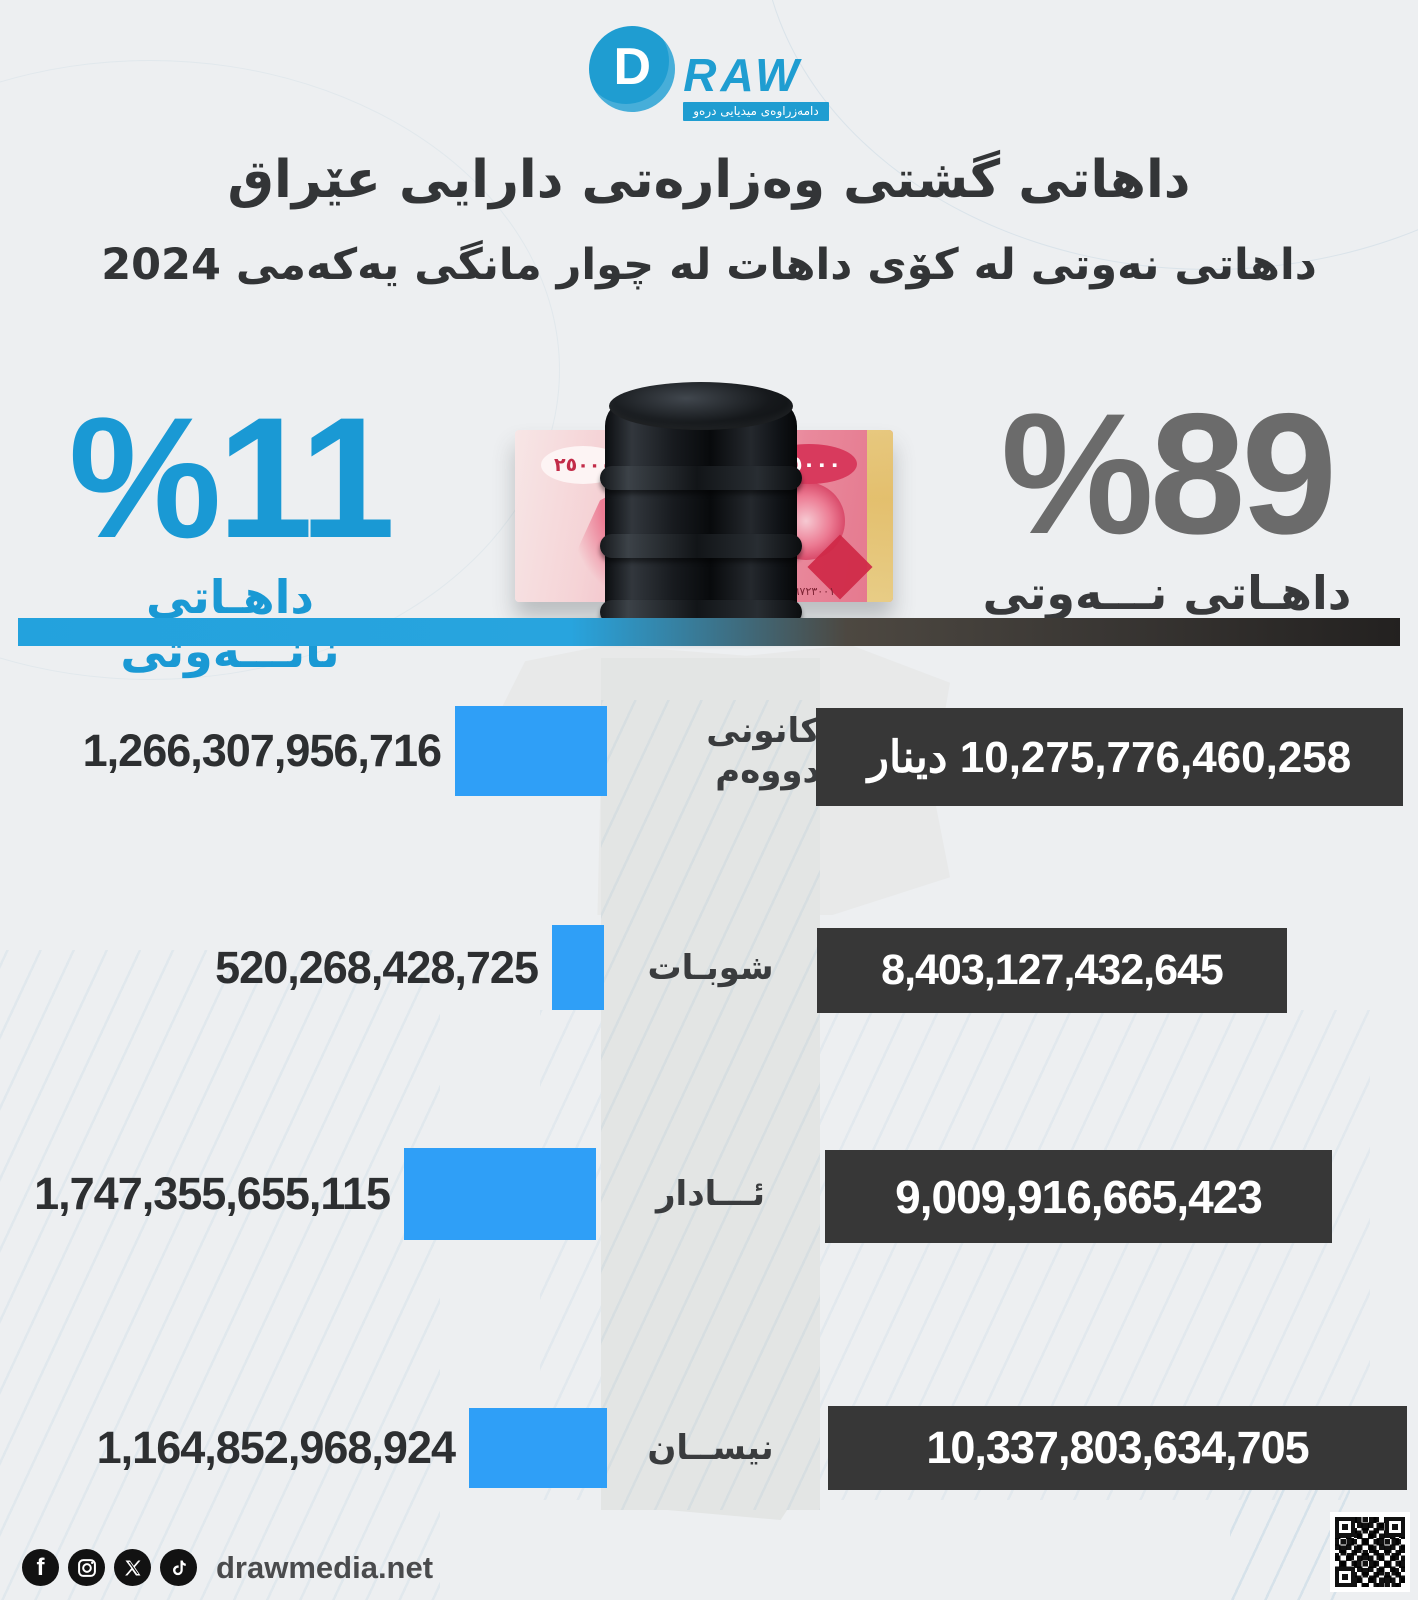 Image resolution: width=1418 pixels, height=1600 pixels. I want to click on x-twitter-icon, so click(132, 1567).